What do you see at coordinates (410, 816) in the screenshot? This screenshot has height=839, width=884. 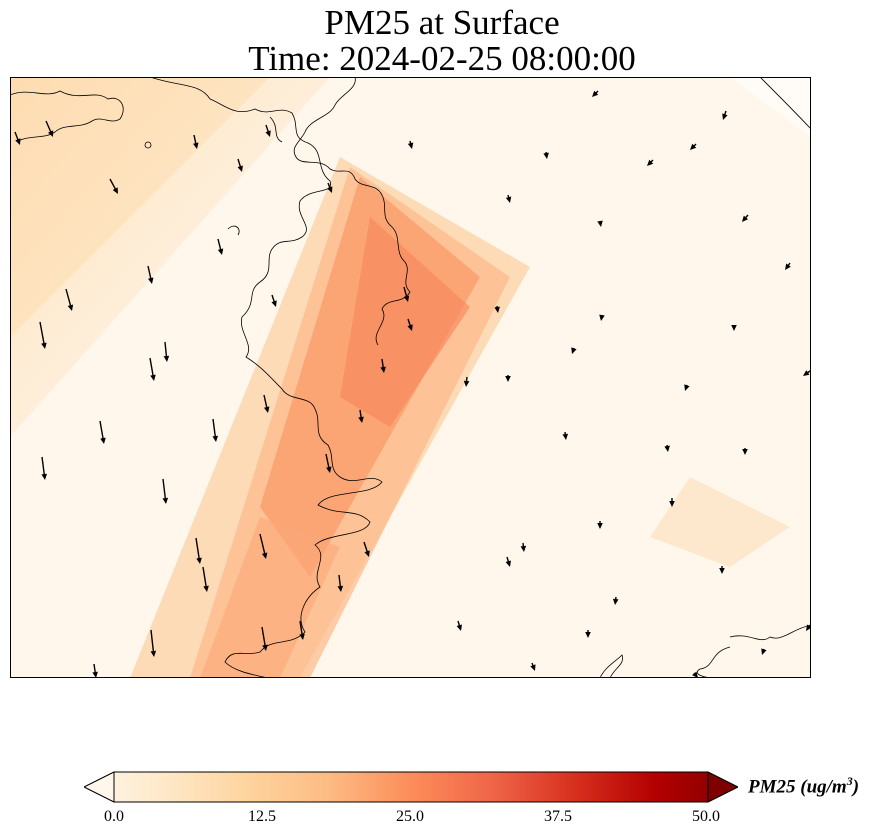 I see `colorbar-tick: 25.0` at bounding box center [410, 816].